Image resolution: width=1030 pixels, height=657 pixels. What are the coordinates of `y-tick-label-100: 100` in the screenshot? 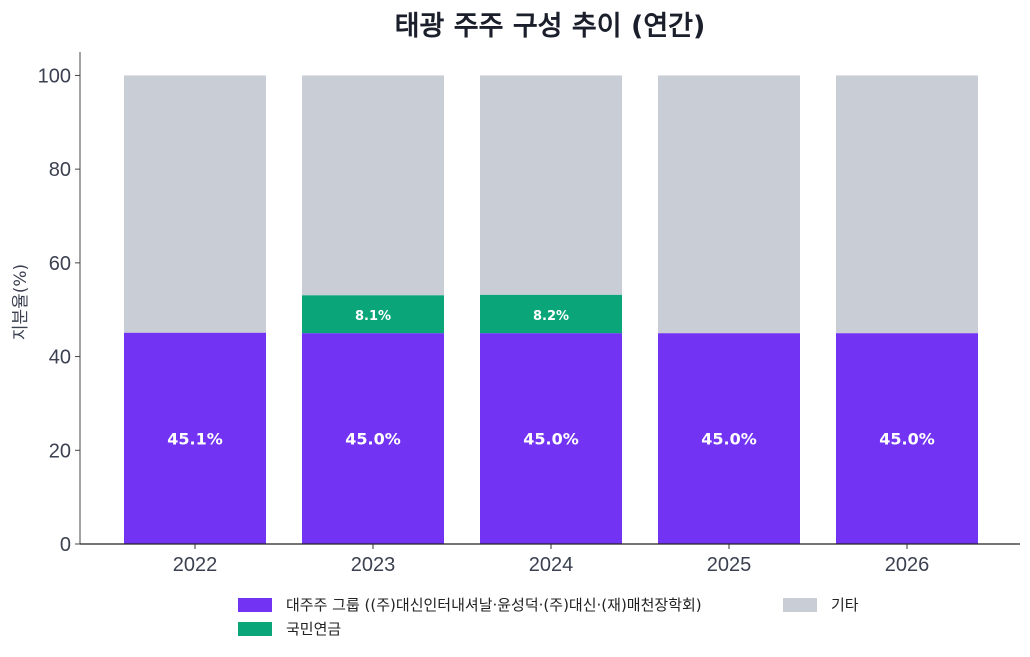 It's located at (54, 76).